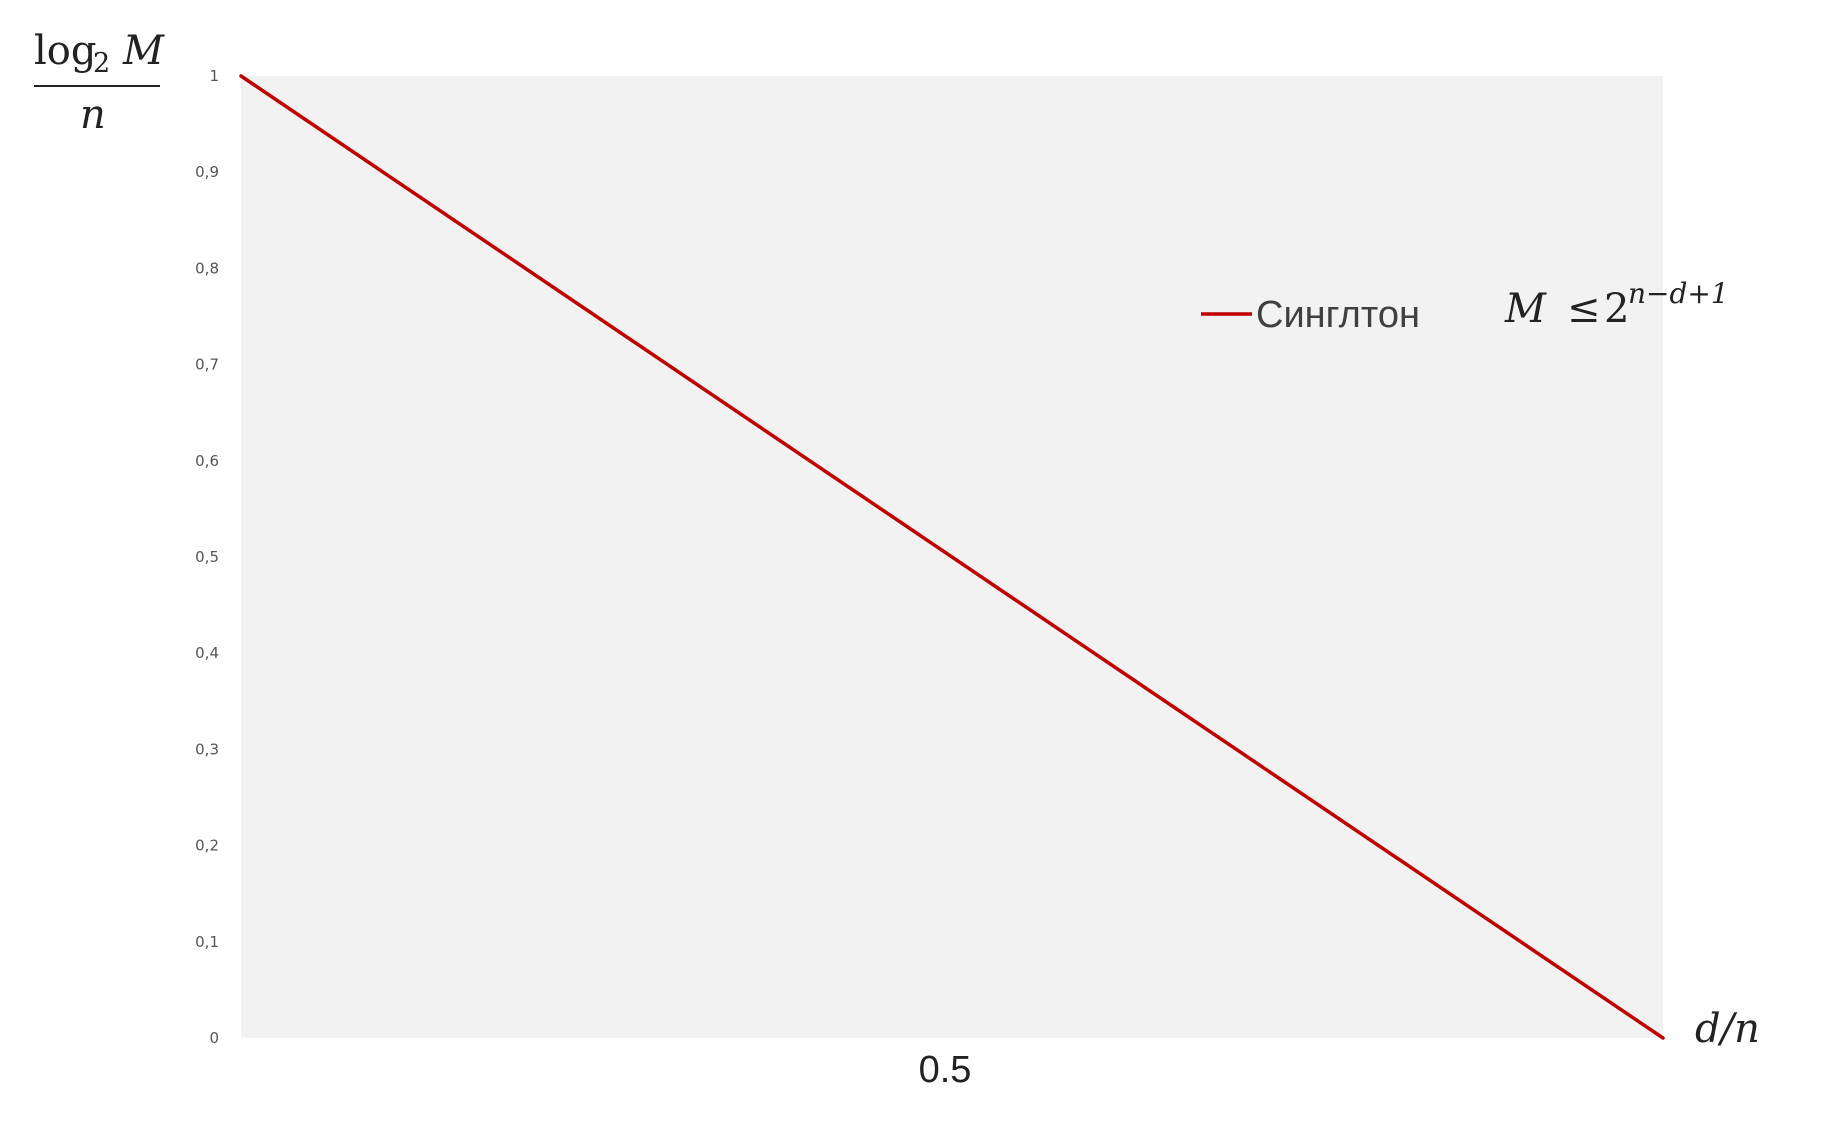 The image size is (1822, 1142). I want to click on legend: Синглтон, so click(1310, 315).